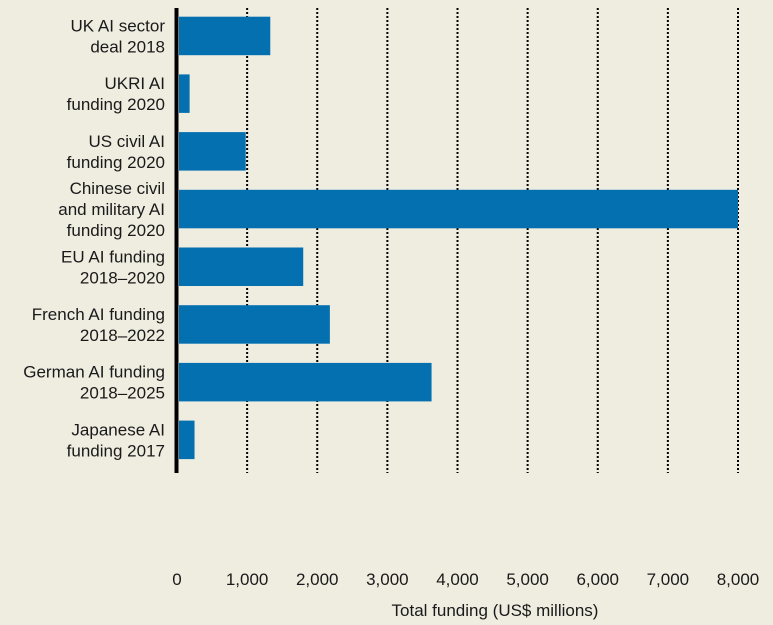 The width and height of the screenshot is (773, 625). Describe the element at coordinates (176, 579) in the screenshot. I see `x-tick-label: 0` at that location.